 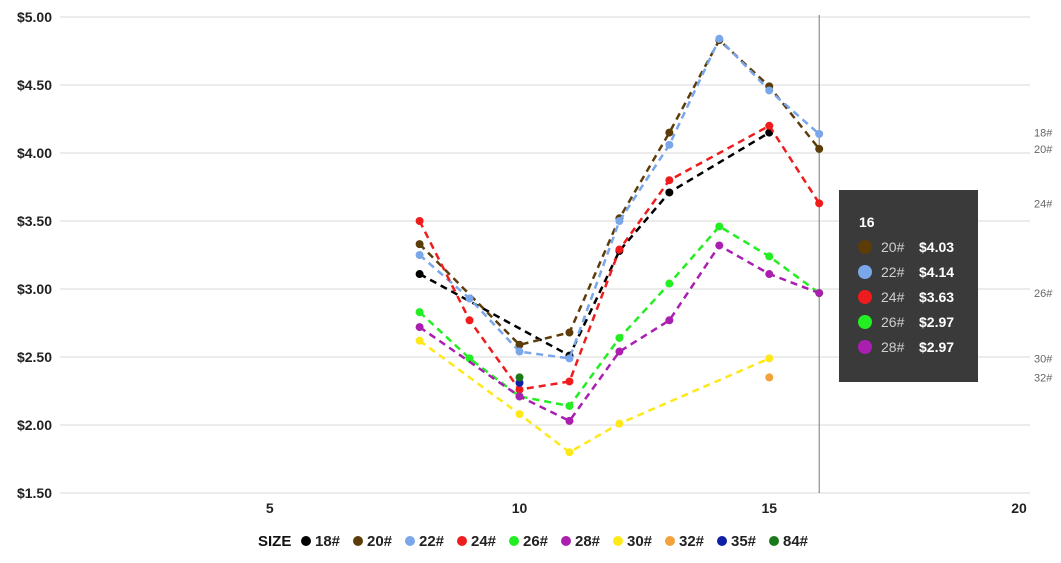 I want to click on series-end-label: 32#, so click(x=1043, y=378).